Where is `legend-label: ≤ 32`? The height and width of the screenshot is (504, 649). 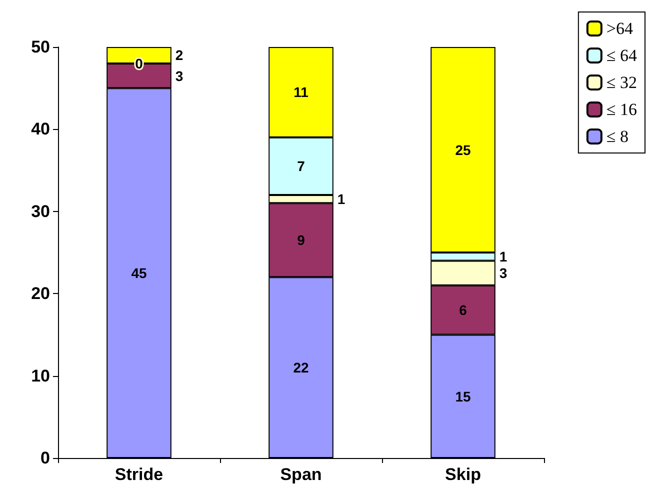
legend-label: ≤ 32 is located at coordinates (622, 82).